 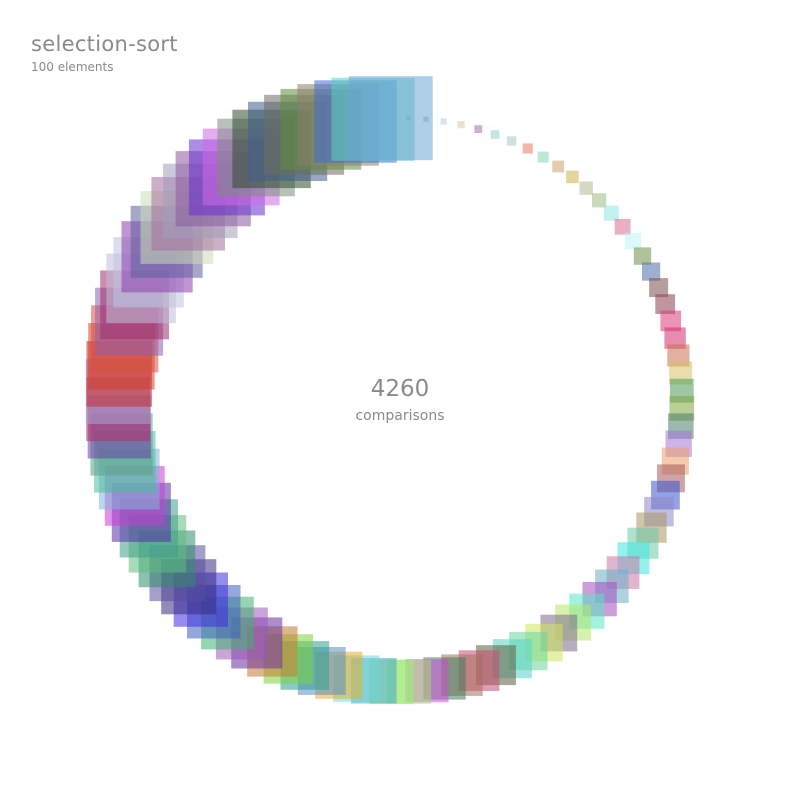 What do you see at coordinates (400, 416) in the screenshot?
I see `comparison-label: comparisons` at bounding box center [400, 416].